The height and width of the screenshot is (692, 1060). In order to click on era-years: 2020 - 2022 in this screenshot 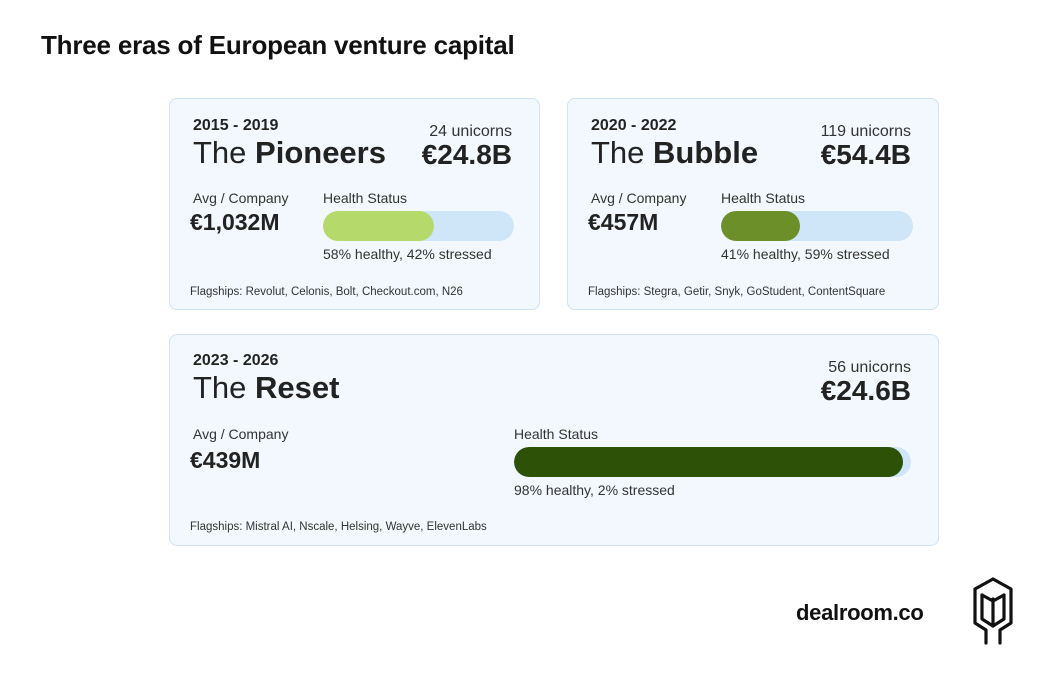, I will do `click(634, 125)`.